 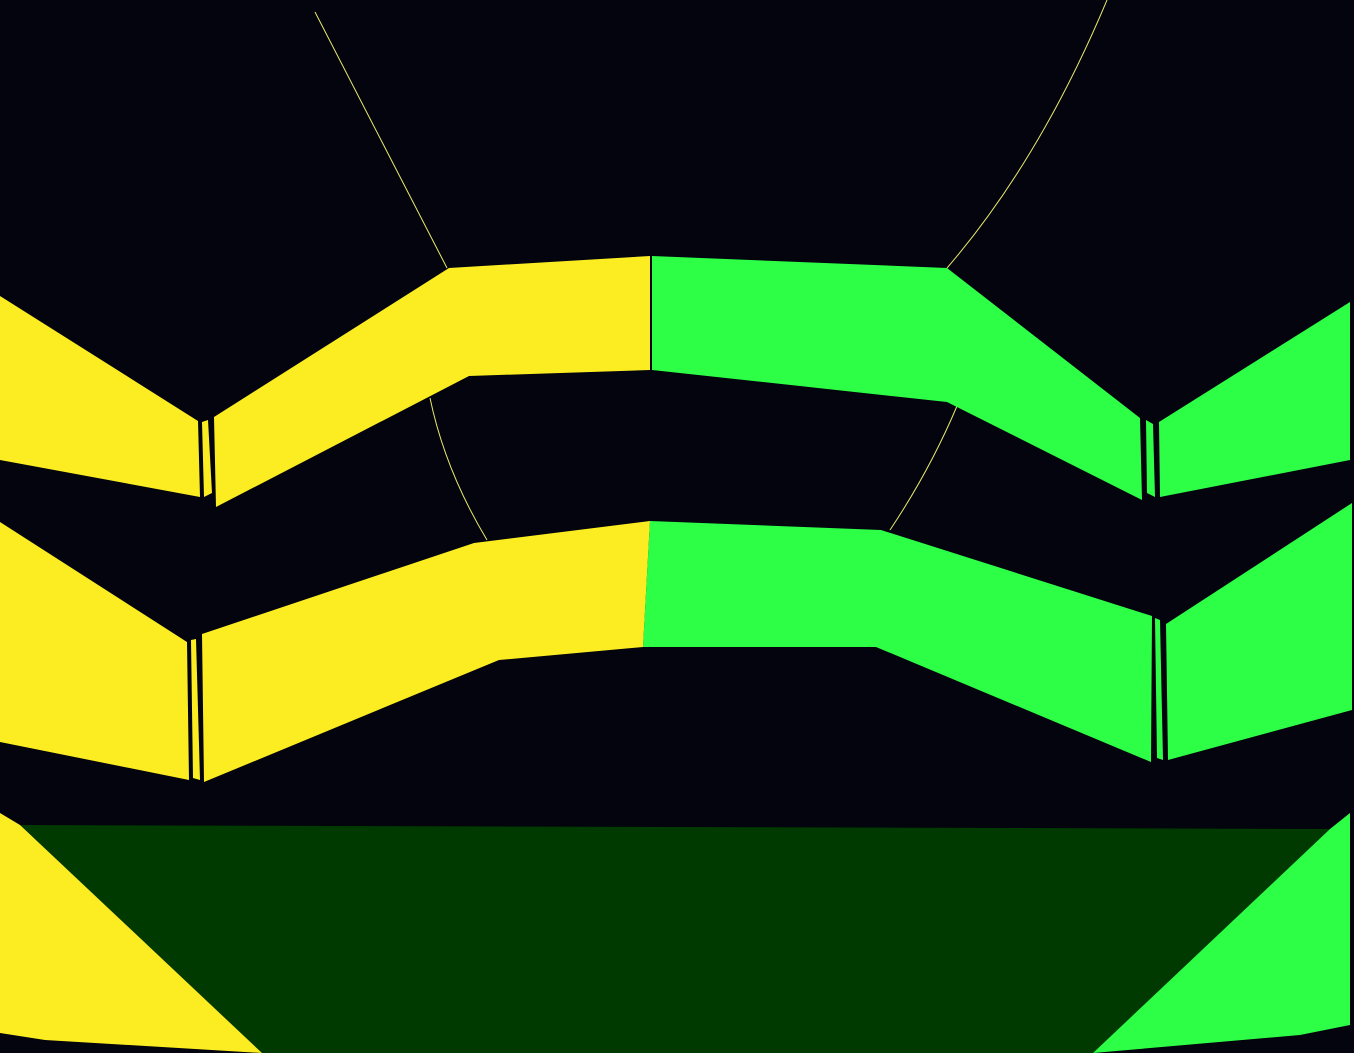 What do you see at coordinates (897, 378) in the screenshot?
I see `upper-green-main` at bounding box center [897, 378].